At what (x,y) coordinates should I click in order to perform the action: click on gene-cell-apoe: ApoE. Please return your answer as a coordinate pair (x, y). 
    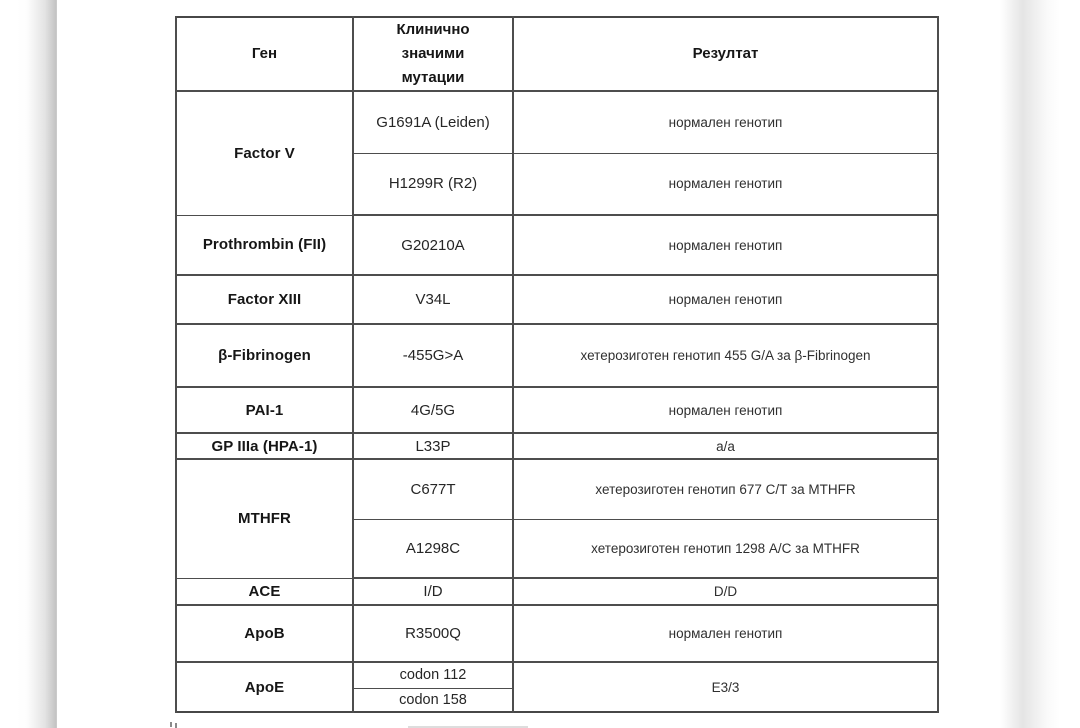
    Looking at the image, I should click on (264, 687).